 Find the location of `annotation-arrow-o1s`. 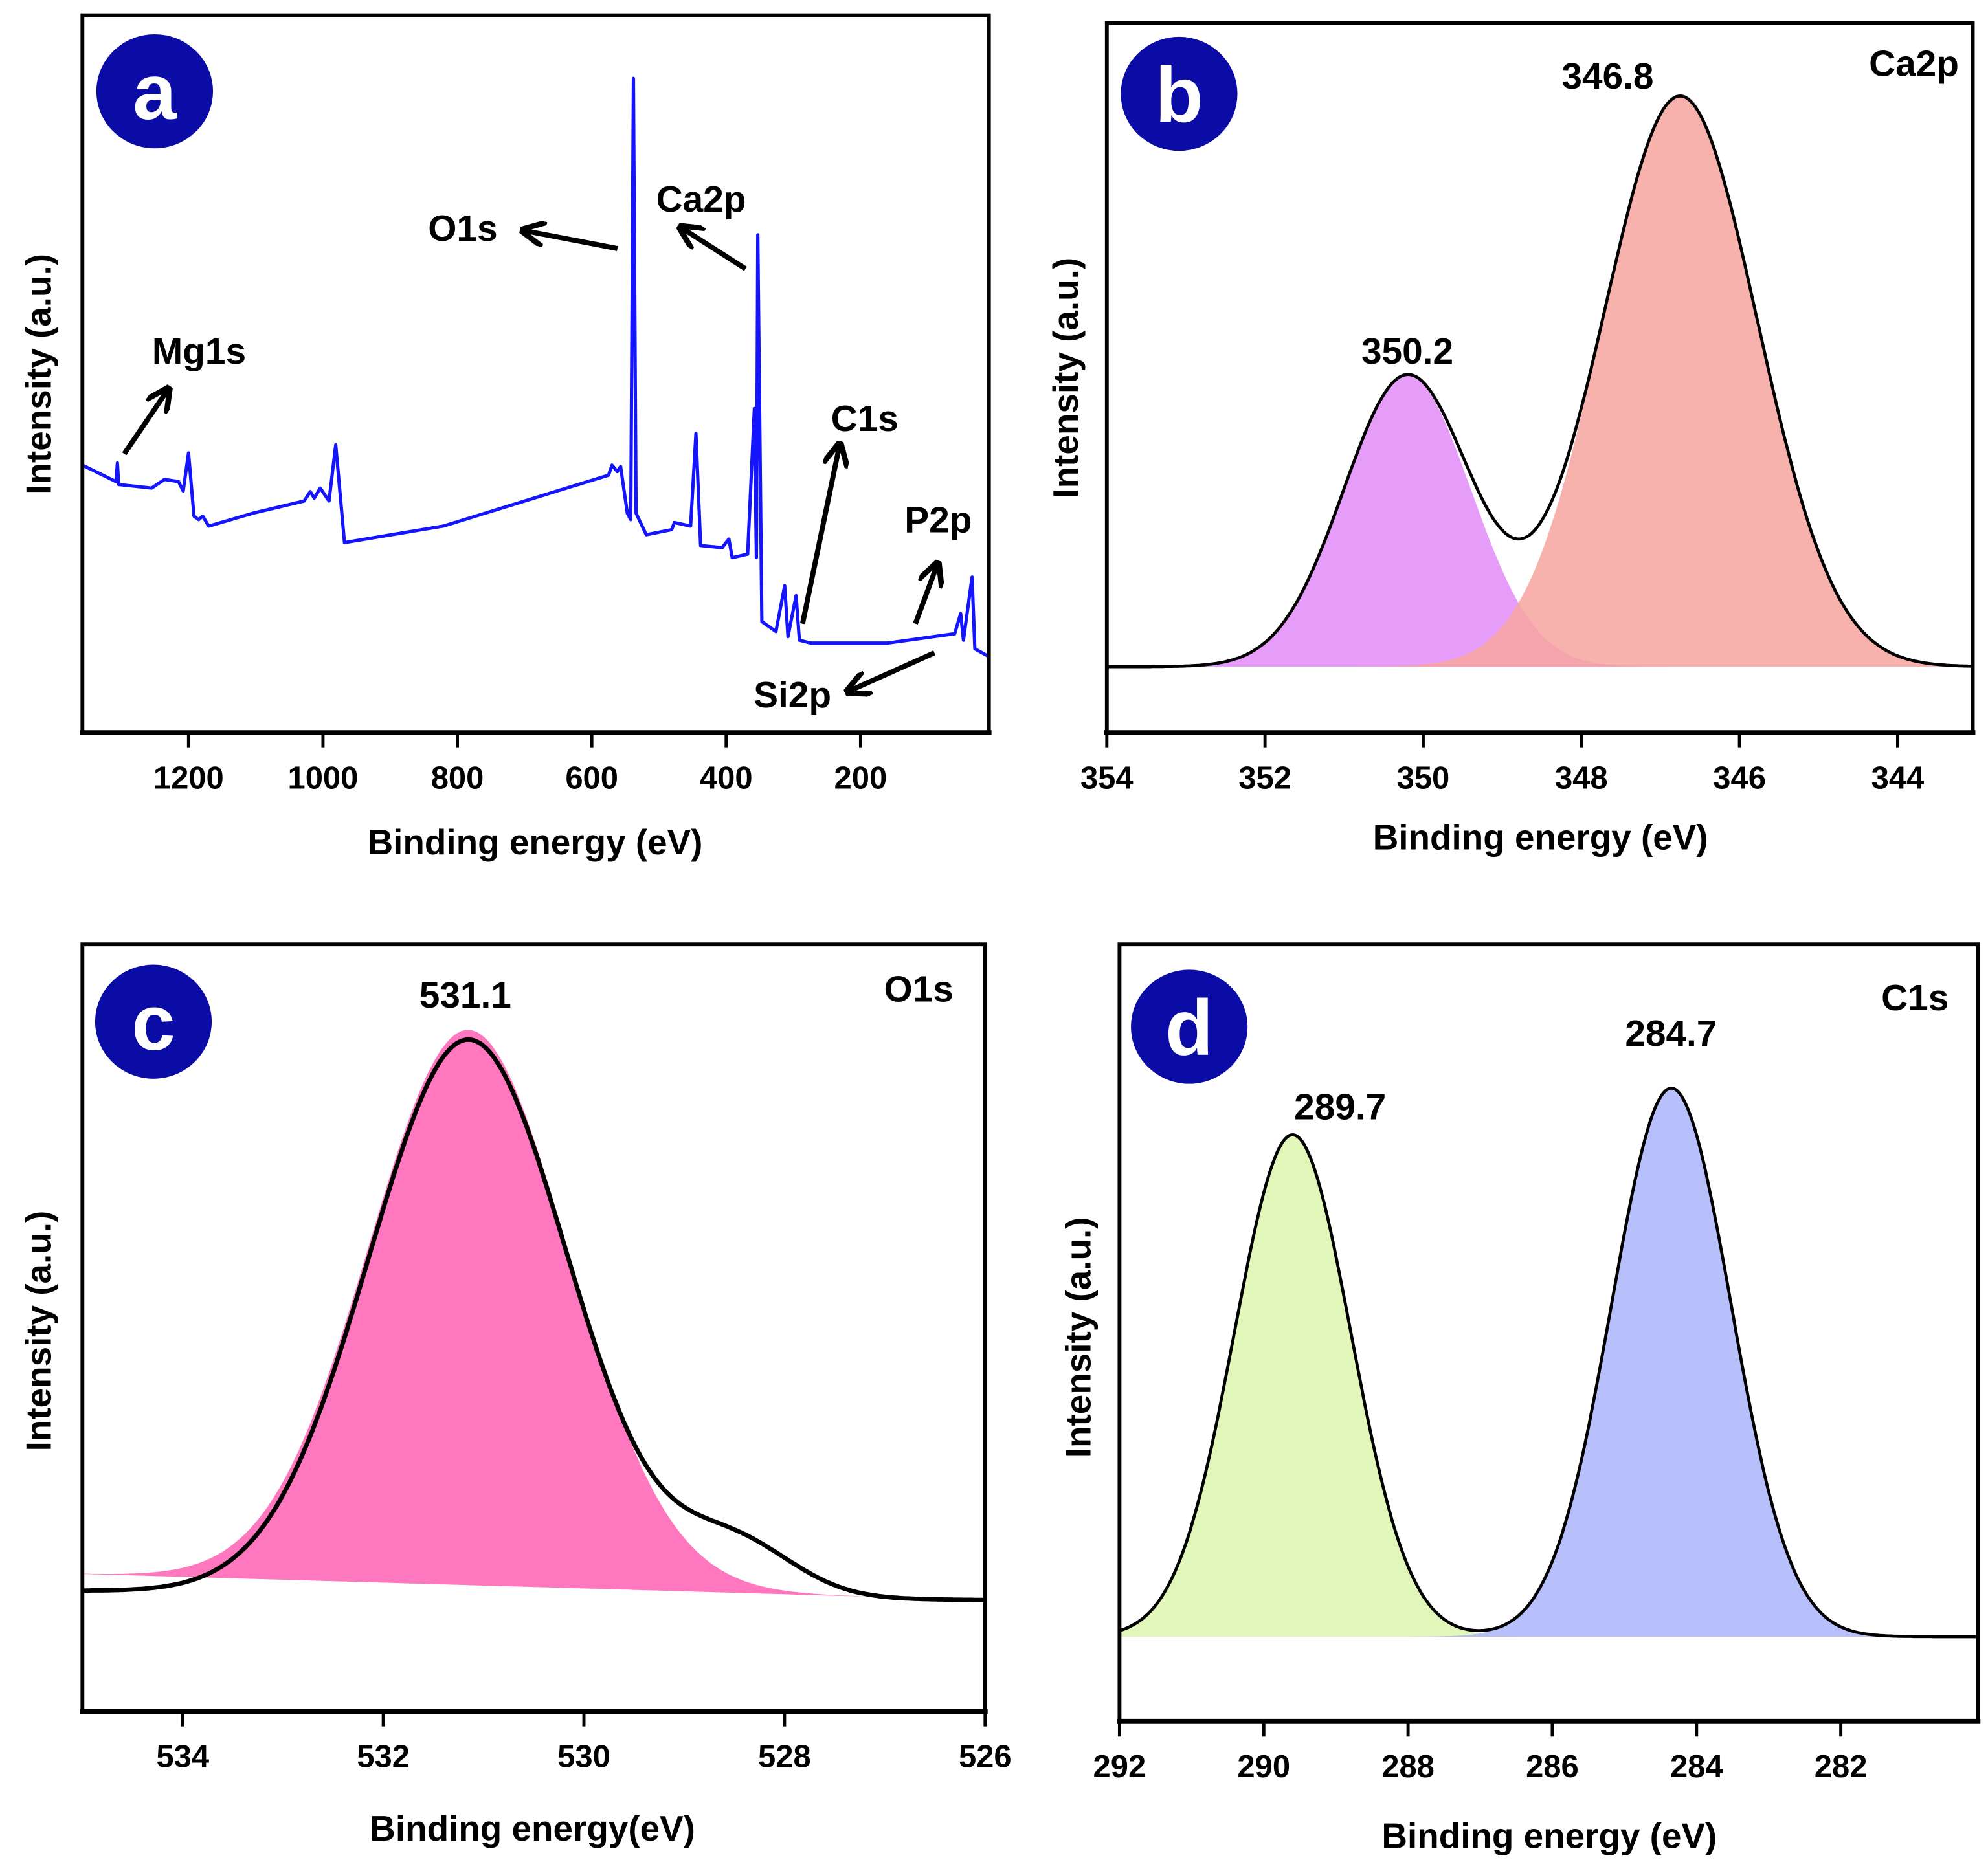

annotation-arrow-o1s is located at coordinates (571, 241).